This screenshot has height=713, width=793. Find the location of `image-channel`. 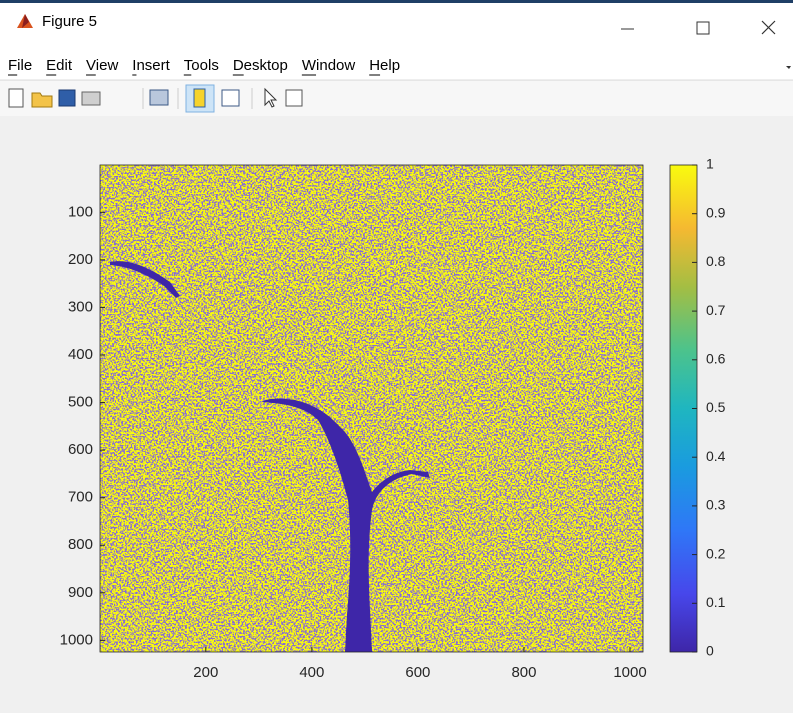

image-channel is located at coordinates (145, 279).